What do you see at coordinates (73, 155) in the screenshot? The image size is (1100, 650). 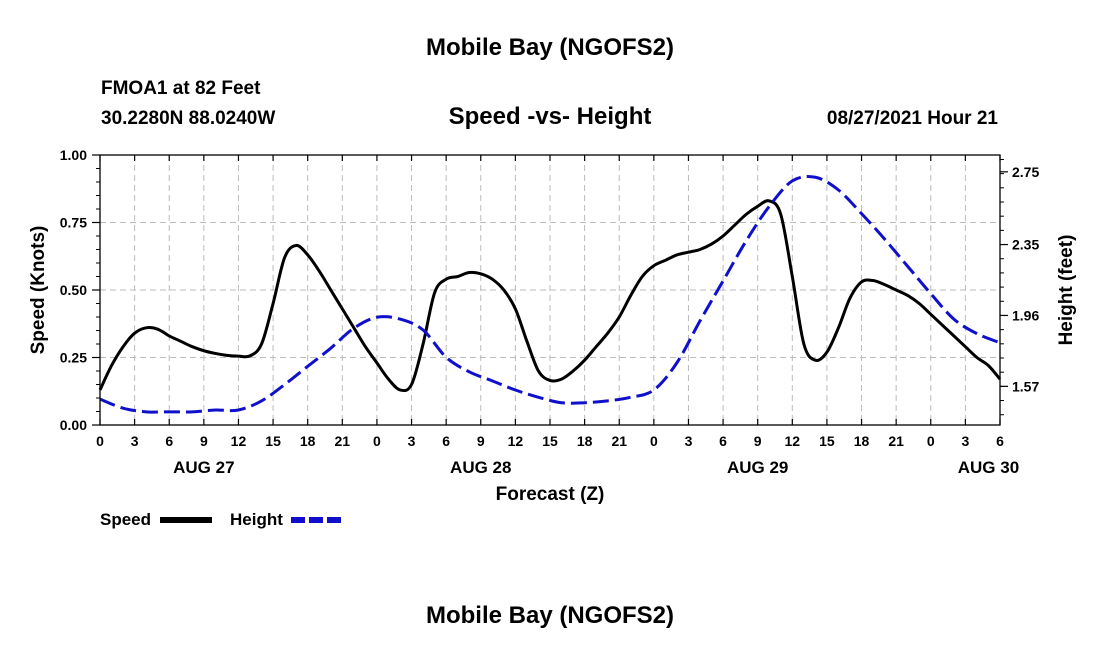 I see `y-tick-label: 1.00` at bounding box center [73, 155].